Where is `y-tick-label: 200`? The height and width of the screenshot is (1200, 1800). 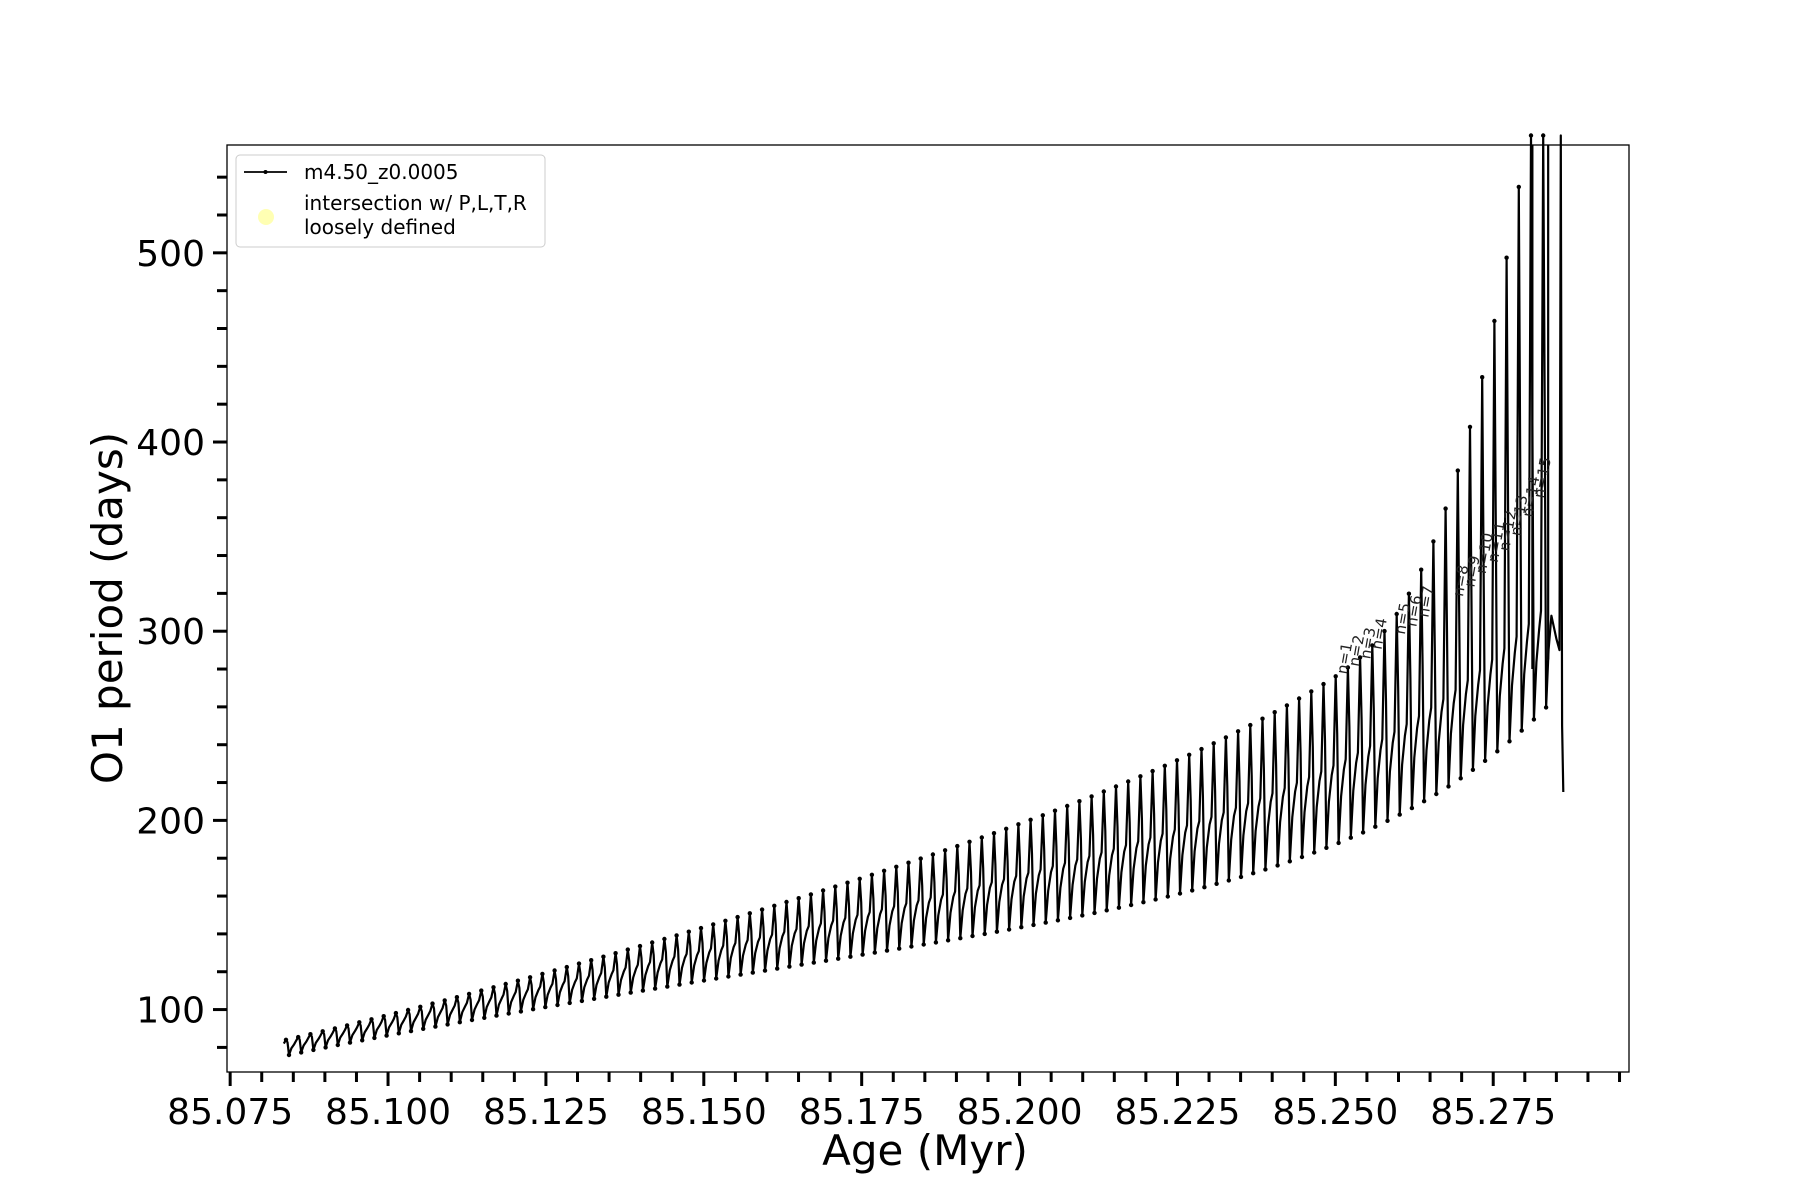 y-tick-label: 200 is located at coordinates (170, 821).